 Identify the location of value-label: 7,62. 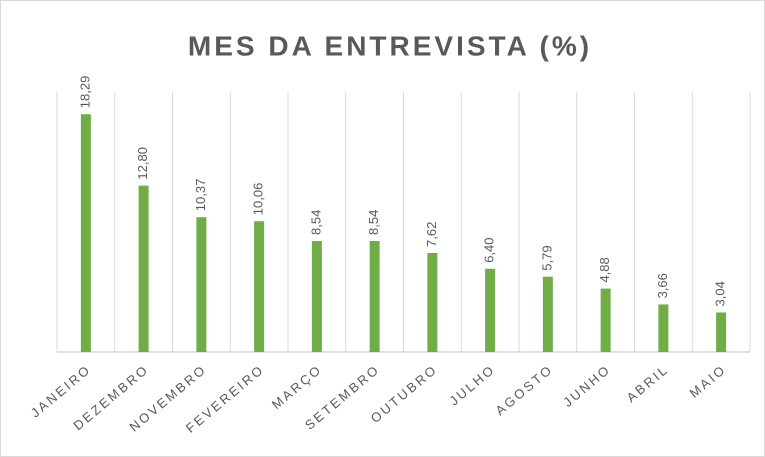
(431, 234).